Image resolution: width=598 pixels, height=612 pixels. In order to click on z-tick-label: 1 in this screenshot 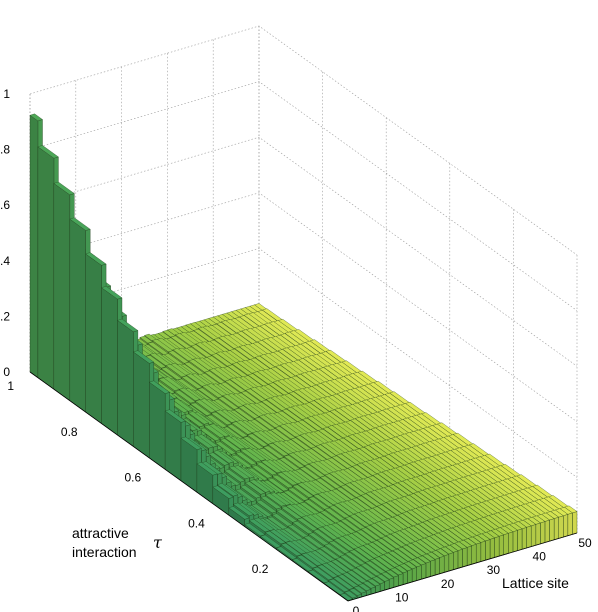, I will do `click(6, 94)`.